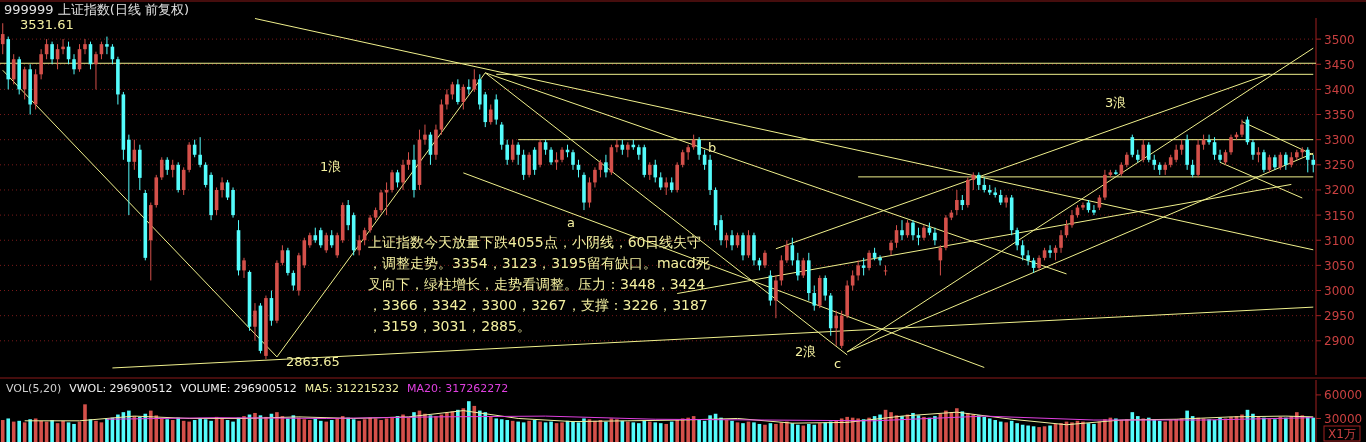  Describe the element at coordinates (1339, 240) in the screenshot. I see `y-tick-label: 3100` at that location.